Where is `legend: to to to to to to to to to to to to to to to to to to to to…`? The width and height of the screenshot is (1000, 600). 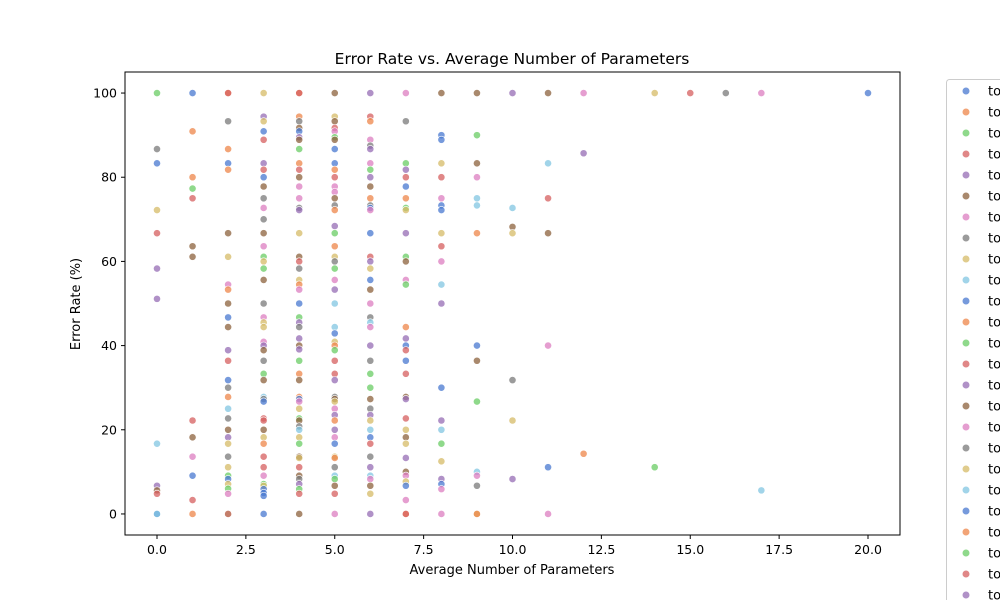 legend: to to to to to to to to to to to to to to to to to to to to… is located at coordinates (973, 339).